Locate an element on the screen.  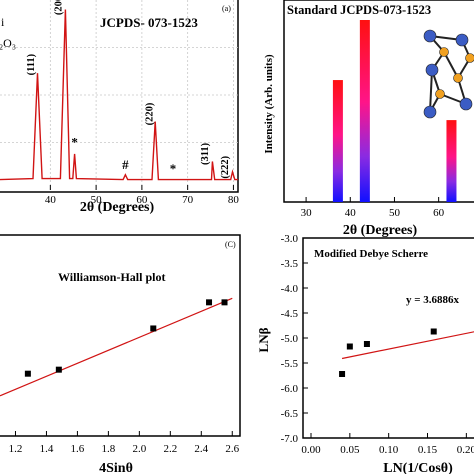
panel-d-y-tick-label: -3.5 is located at coordinates (290, 264).